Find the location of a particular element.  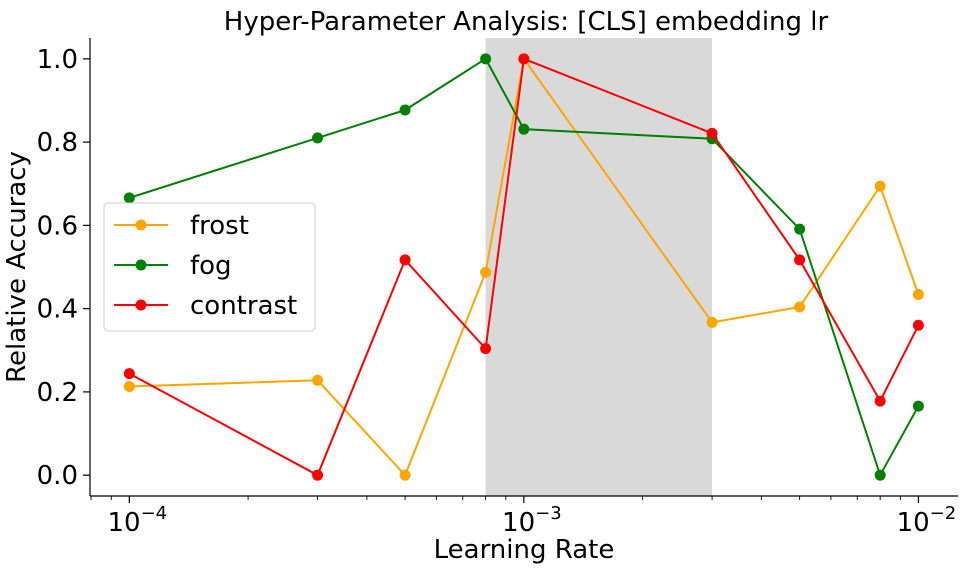

y-tick-label: 0.2 is located at coordinates (57, 393).